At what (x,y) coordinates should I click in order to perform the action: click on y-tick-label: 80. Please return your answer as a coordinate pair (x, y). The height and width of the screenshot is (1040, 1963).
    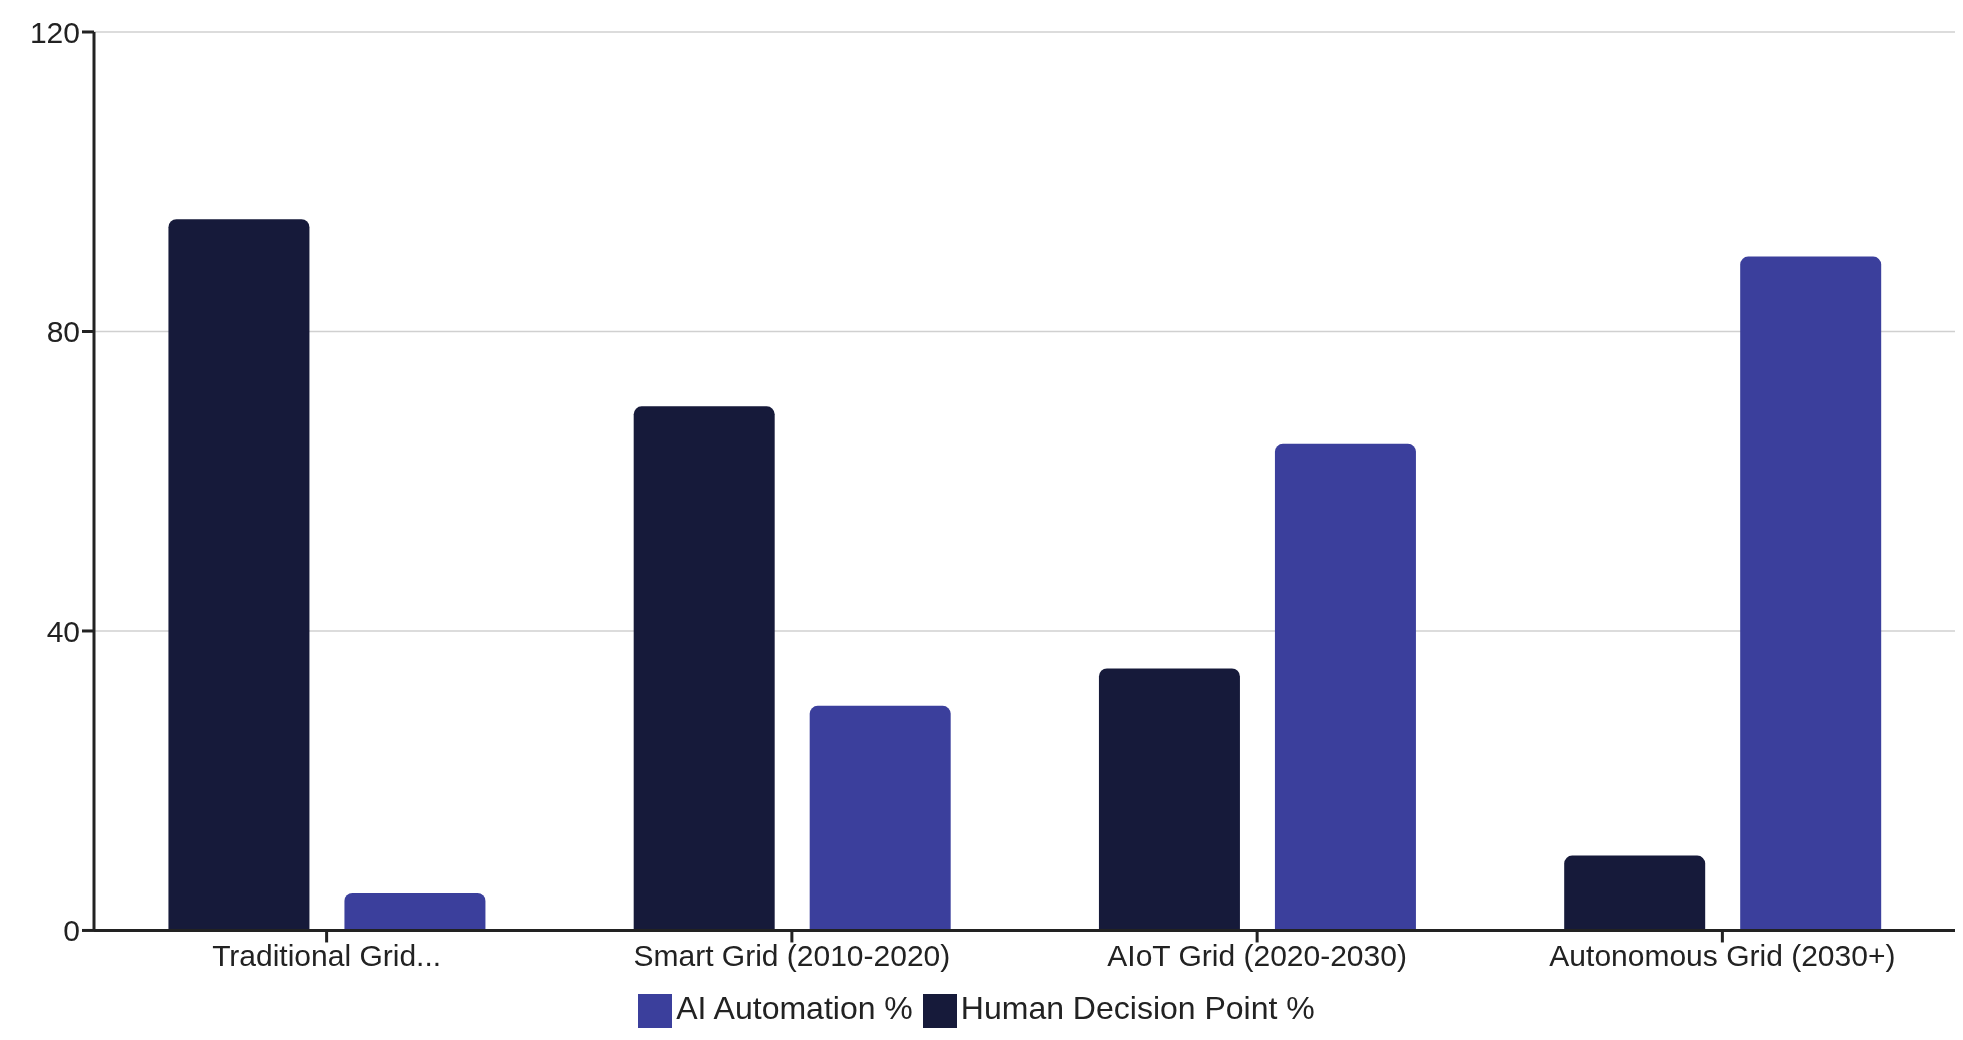
    Looking at the image, I should click on (63, 332).